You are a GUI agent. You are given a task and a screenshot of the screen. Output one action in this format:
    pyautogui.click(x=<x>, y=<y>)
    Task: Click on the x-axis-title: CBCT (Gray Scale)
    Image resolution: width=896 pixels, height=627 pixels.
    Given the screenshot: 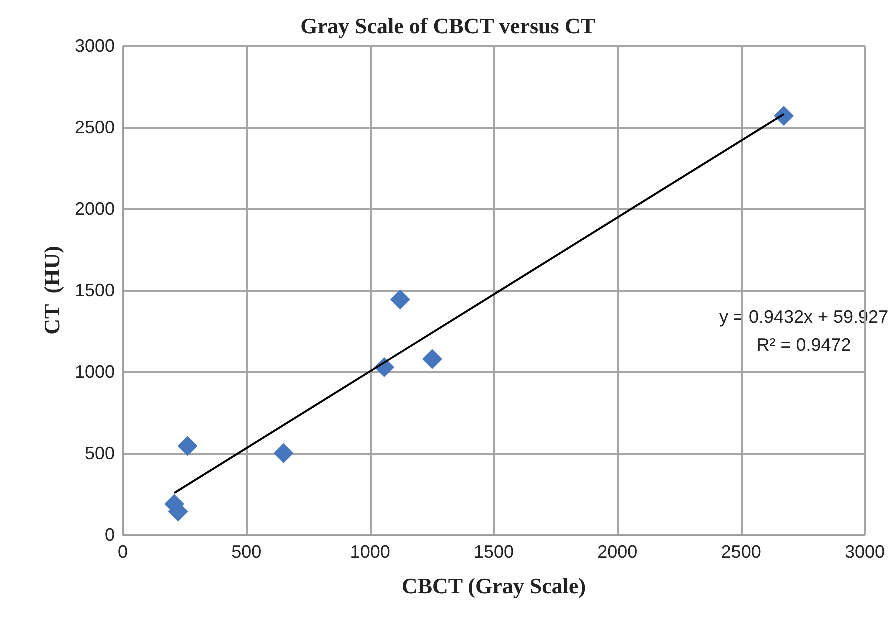 What is the action you would take?
    pyautogui.click(x=494, y=586)
    